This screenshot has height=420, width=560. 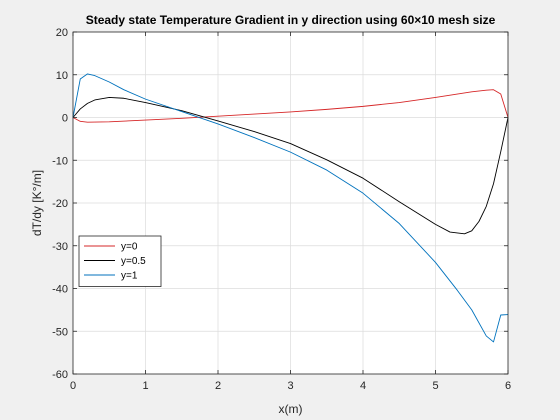 What do you see at coordinates (60, 290) in the screenshot?
I see `y-tick-label: -40` at bounding box center [60, 290].